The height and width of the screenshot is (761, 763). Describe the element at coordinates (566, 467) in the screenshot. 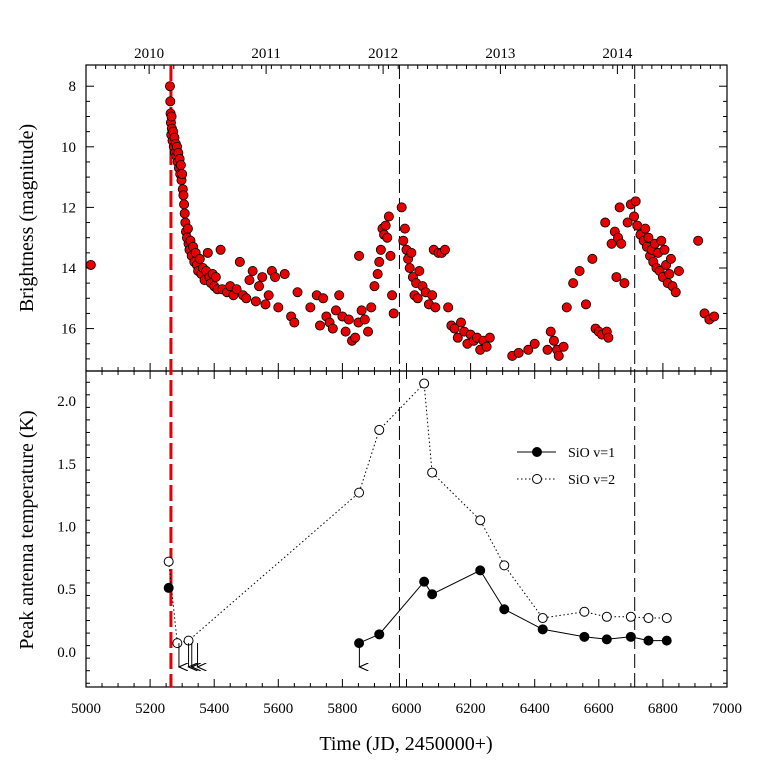

I see `legend: SiO v=1 SiO v=2` at that location.